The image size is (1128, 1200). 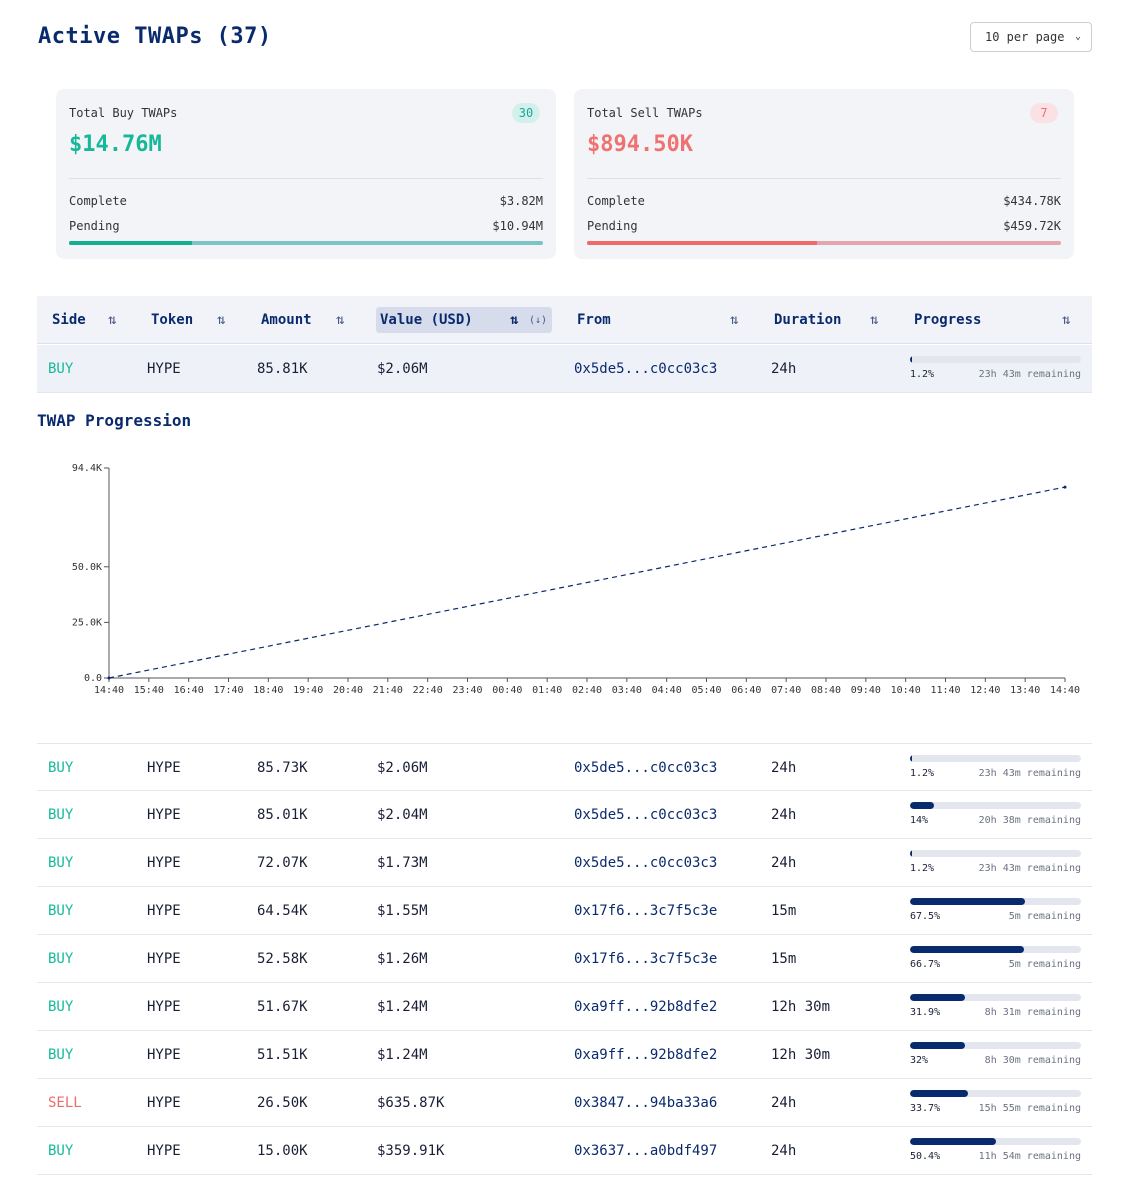 I want to click on column-side-label: Side, so click(x=69, y=320).